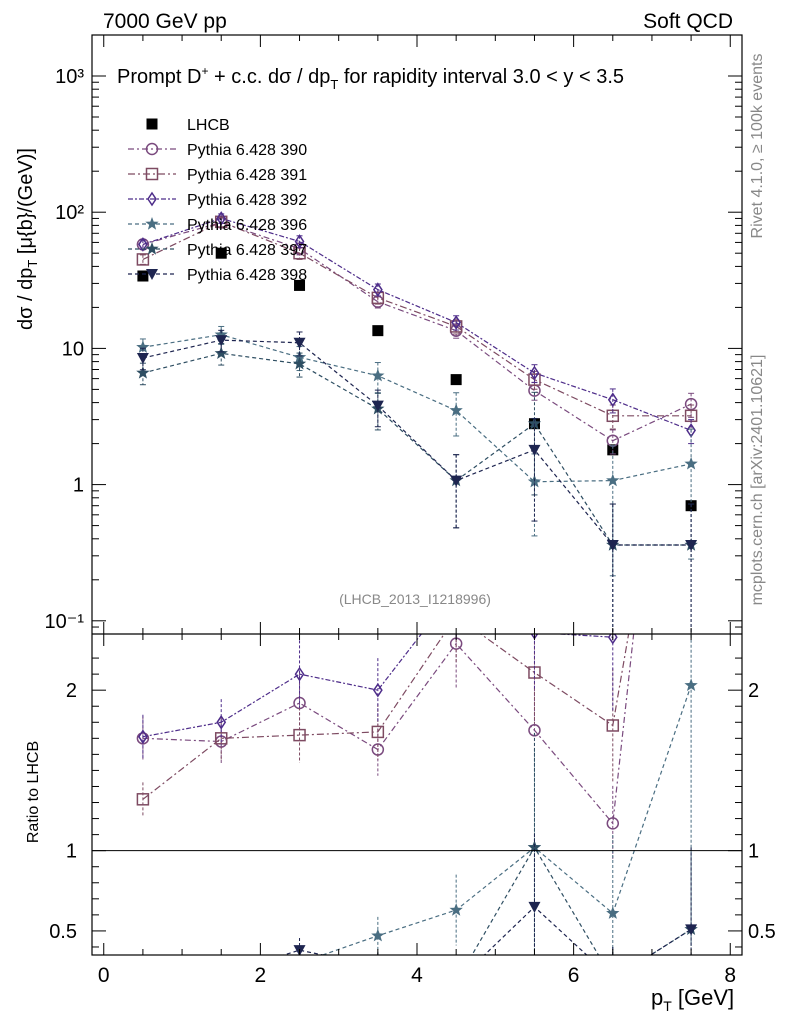 The width and height of the screenshot is (786, 1024). Describe the element at coordinates (63, 932) in the screenshot. I see `ratio-tick-label: 0.5` at that location.